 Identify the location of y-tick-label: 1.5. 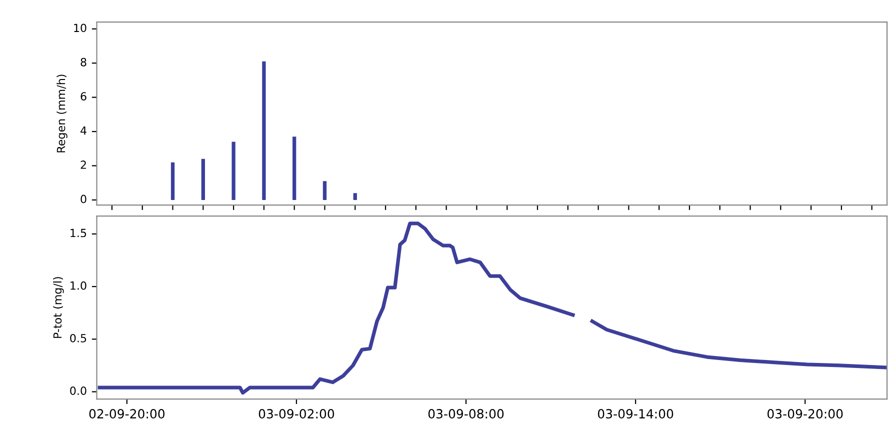
(78, 233).